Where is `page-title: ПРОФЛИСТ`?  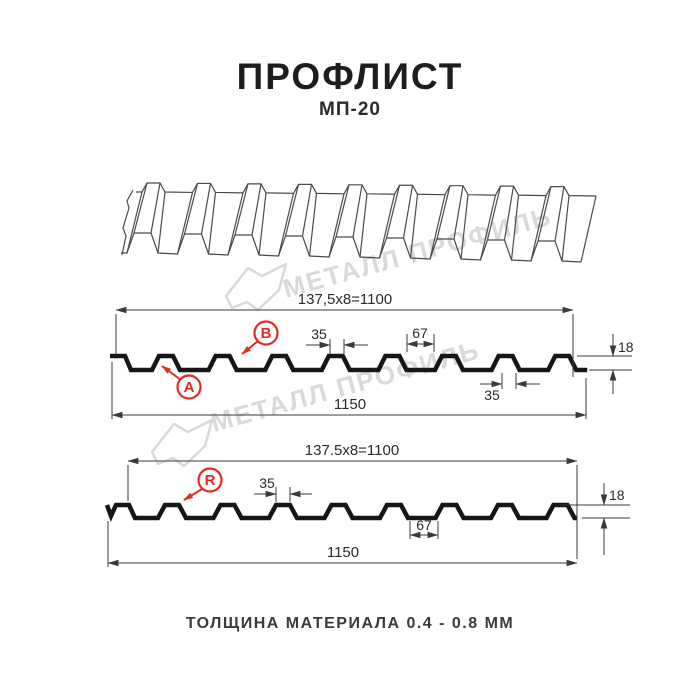 page-title: ПРОФЛИСТ is located at coordinates (350, 76).